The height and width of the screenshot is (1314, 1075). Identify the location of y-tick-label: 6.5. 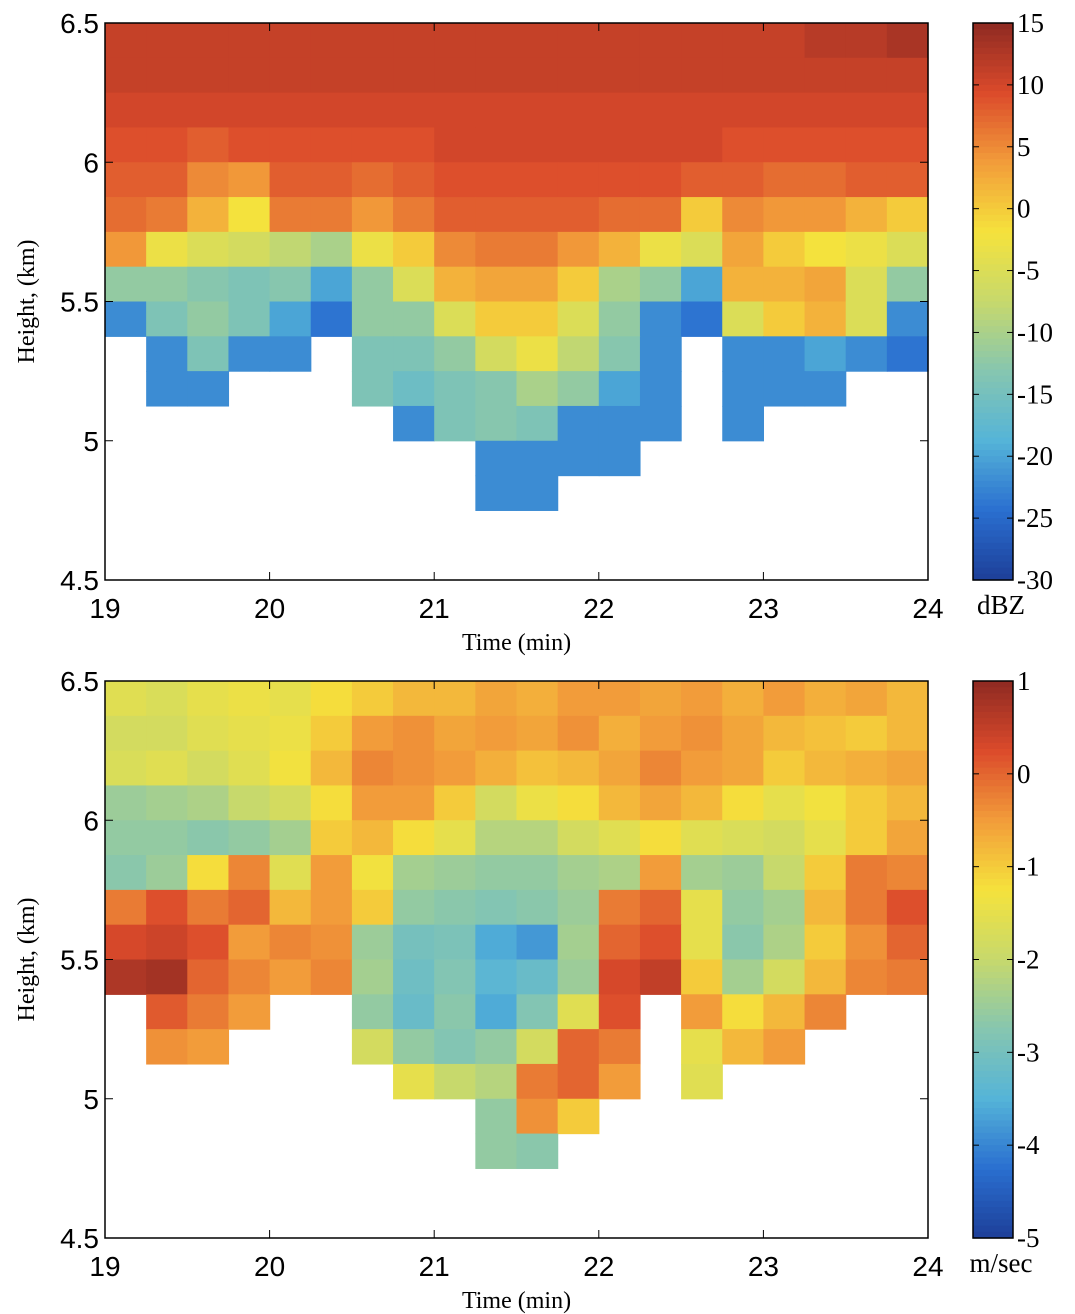
(79, 681).